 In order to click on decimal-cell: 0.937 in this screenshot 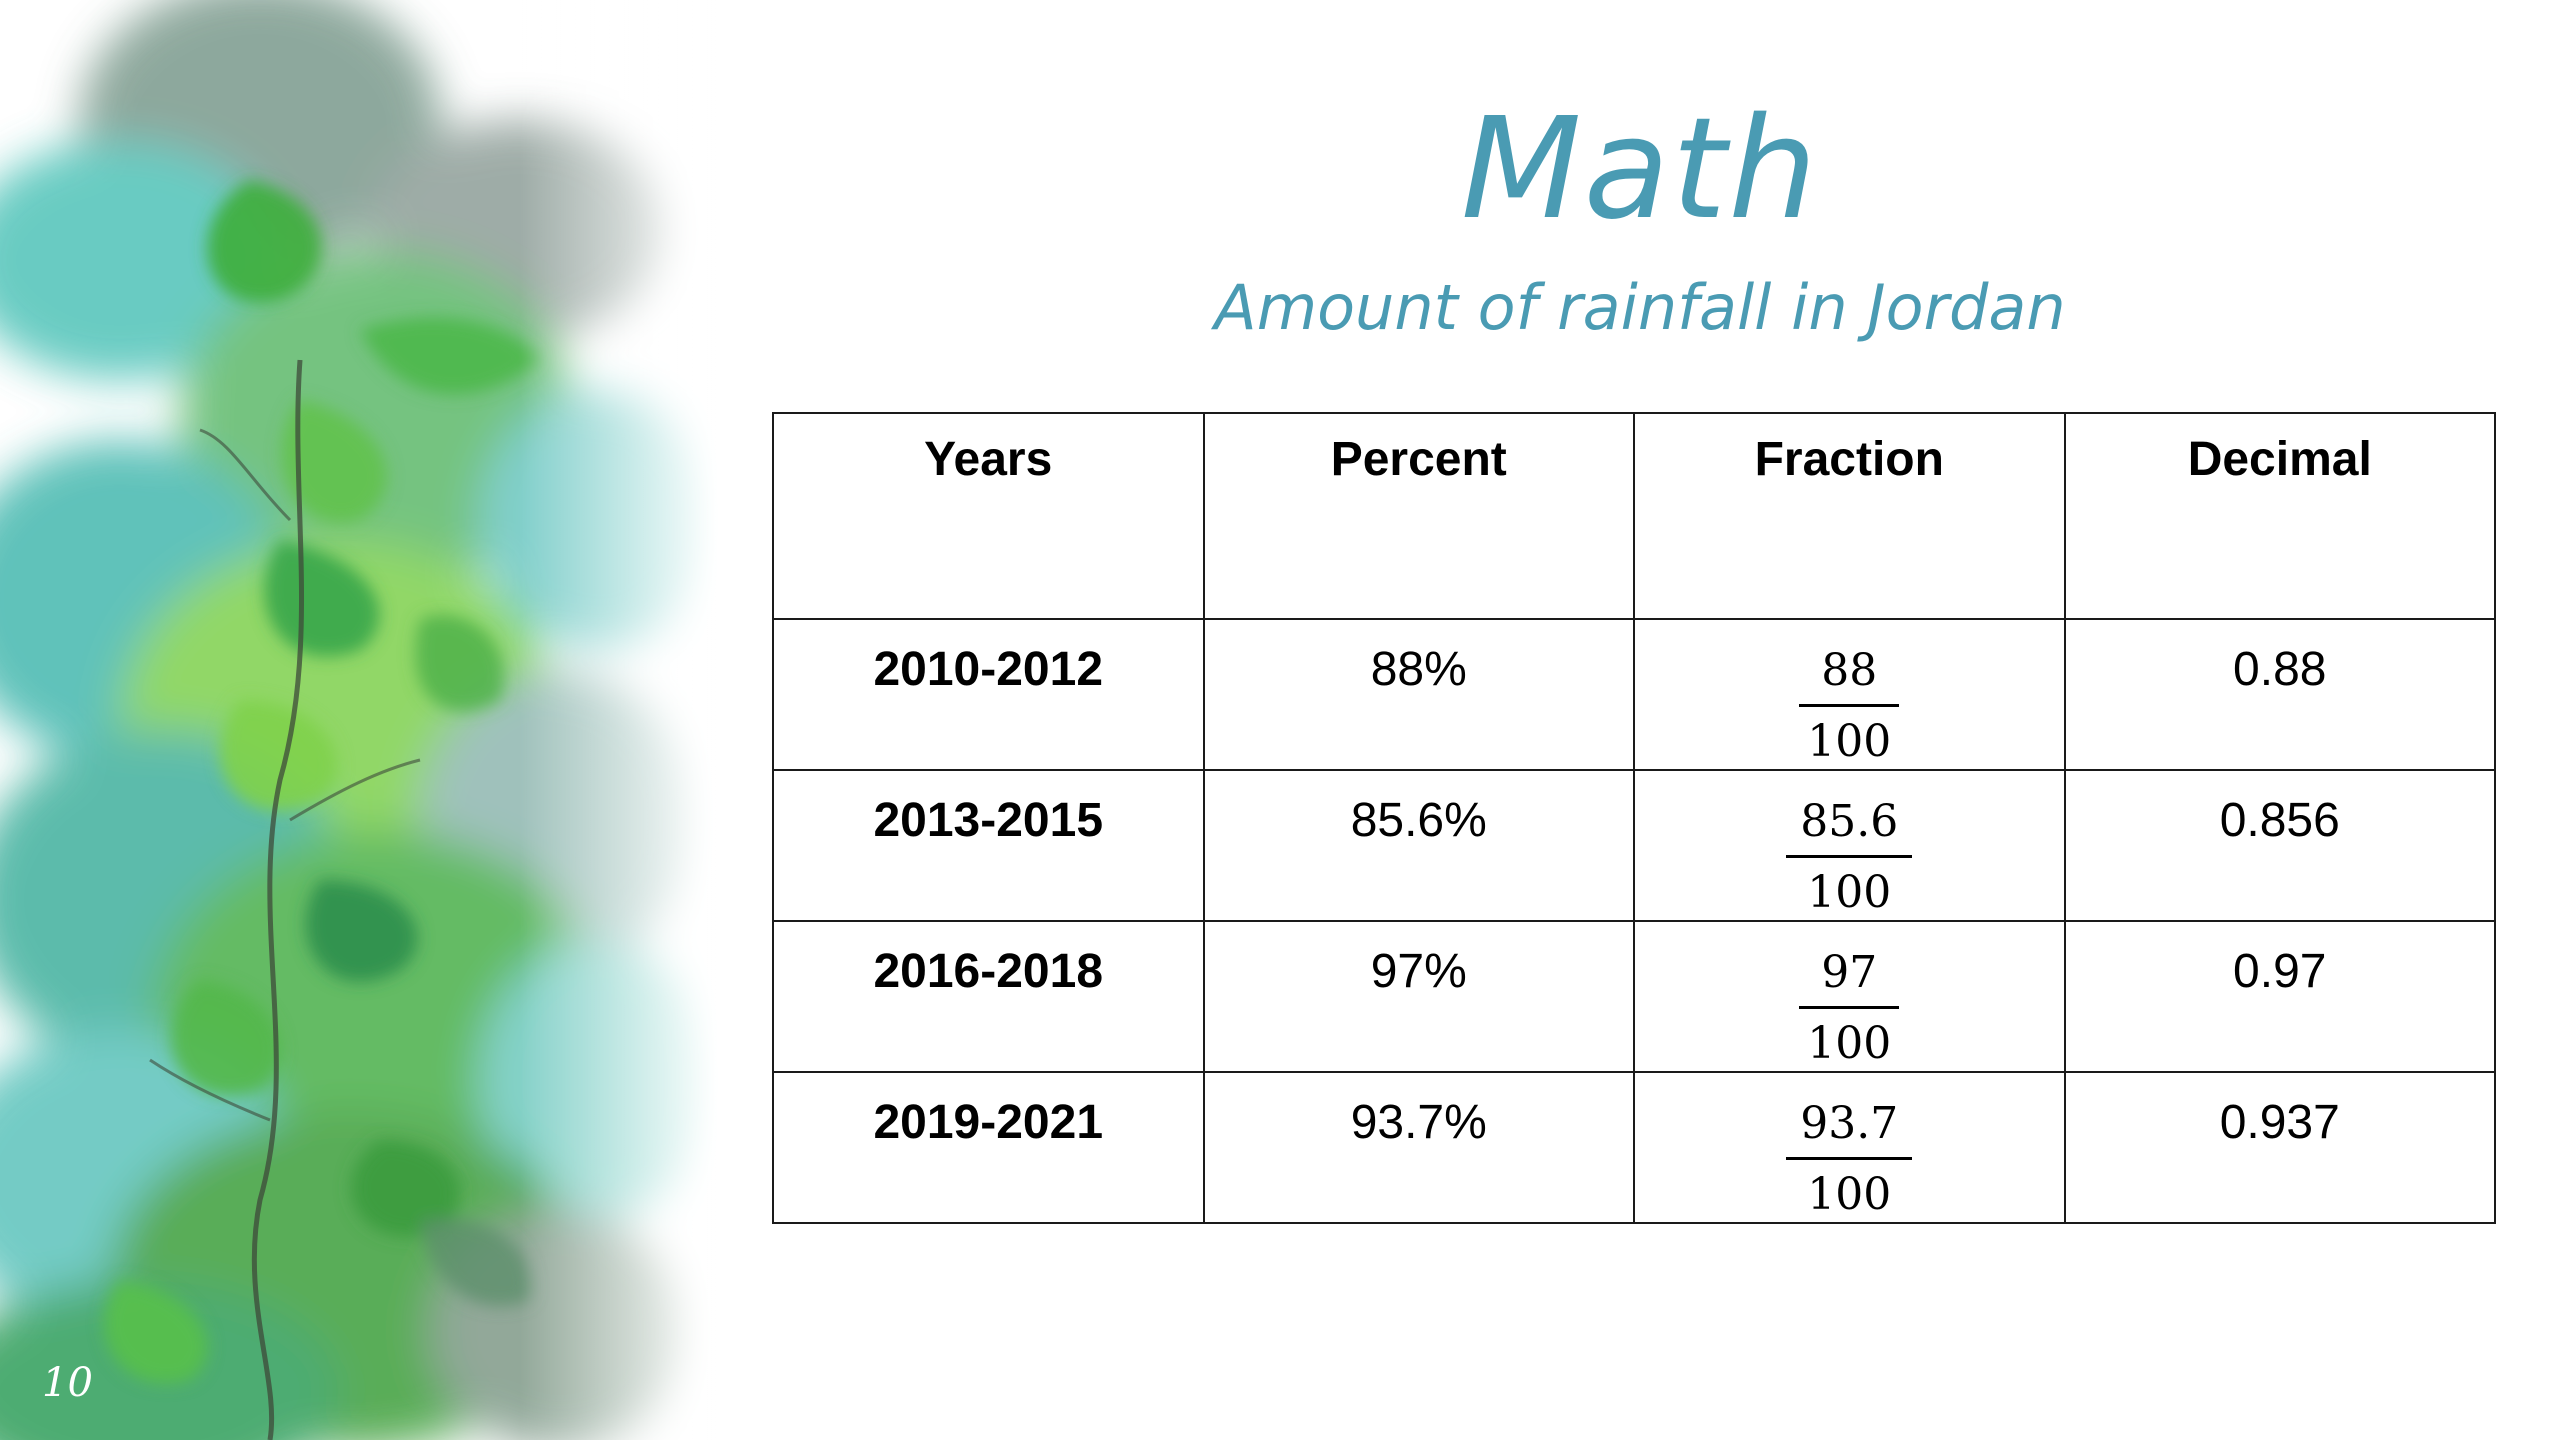, I will do `click(2279, 1147)`.